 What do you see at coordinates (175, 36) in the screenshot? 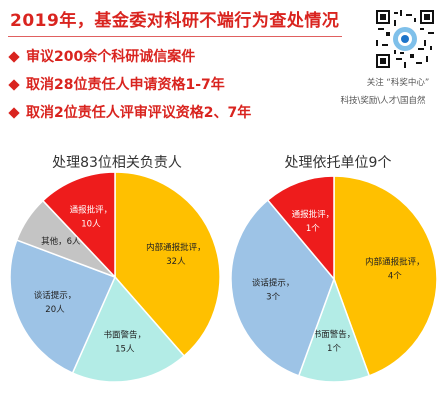
I see `title-divider` at bounding box center [175, 36].